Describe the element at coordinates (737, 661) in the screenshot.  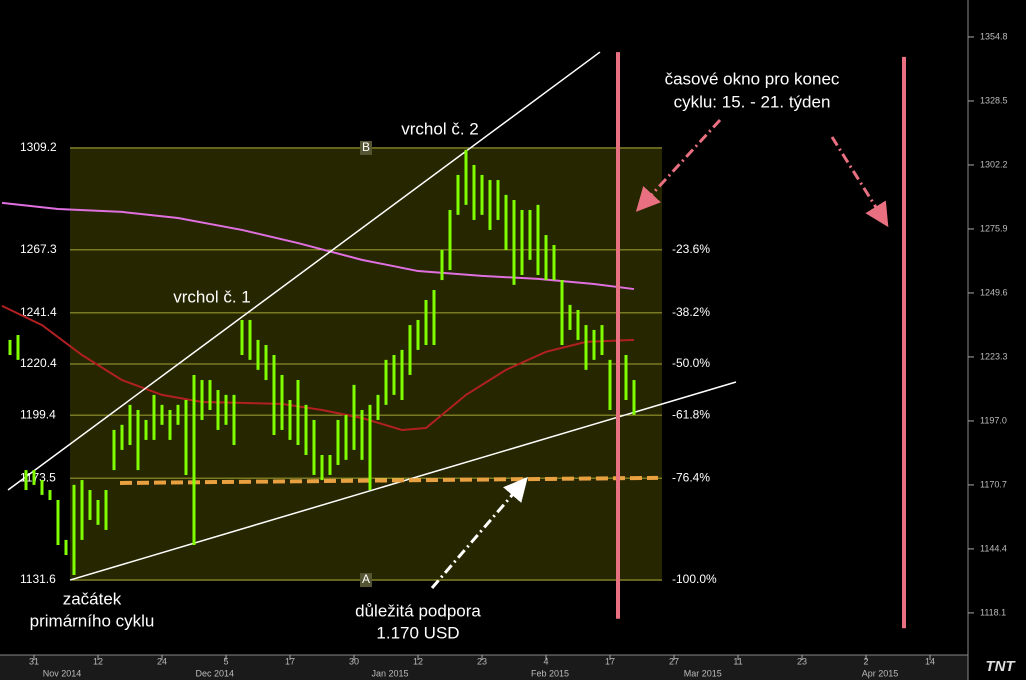
I see `x-tick-label: 11` at that location.